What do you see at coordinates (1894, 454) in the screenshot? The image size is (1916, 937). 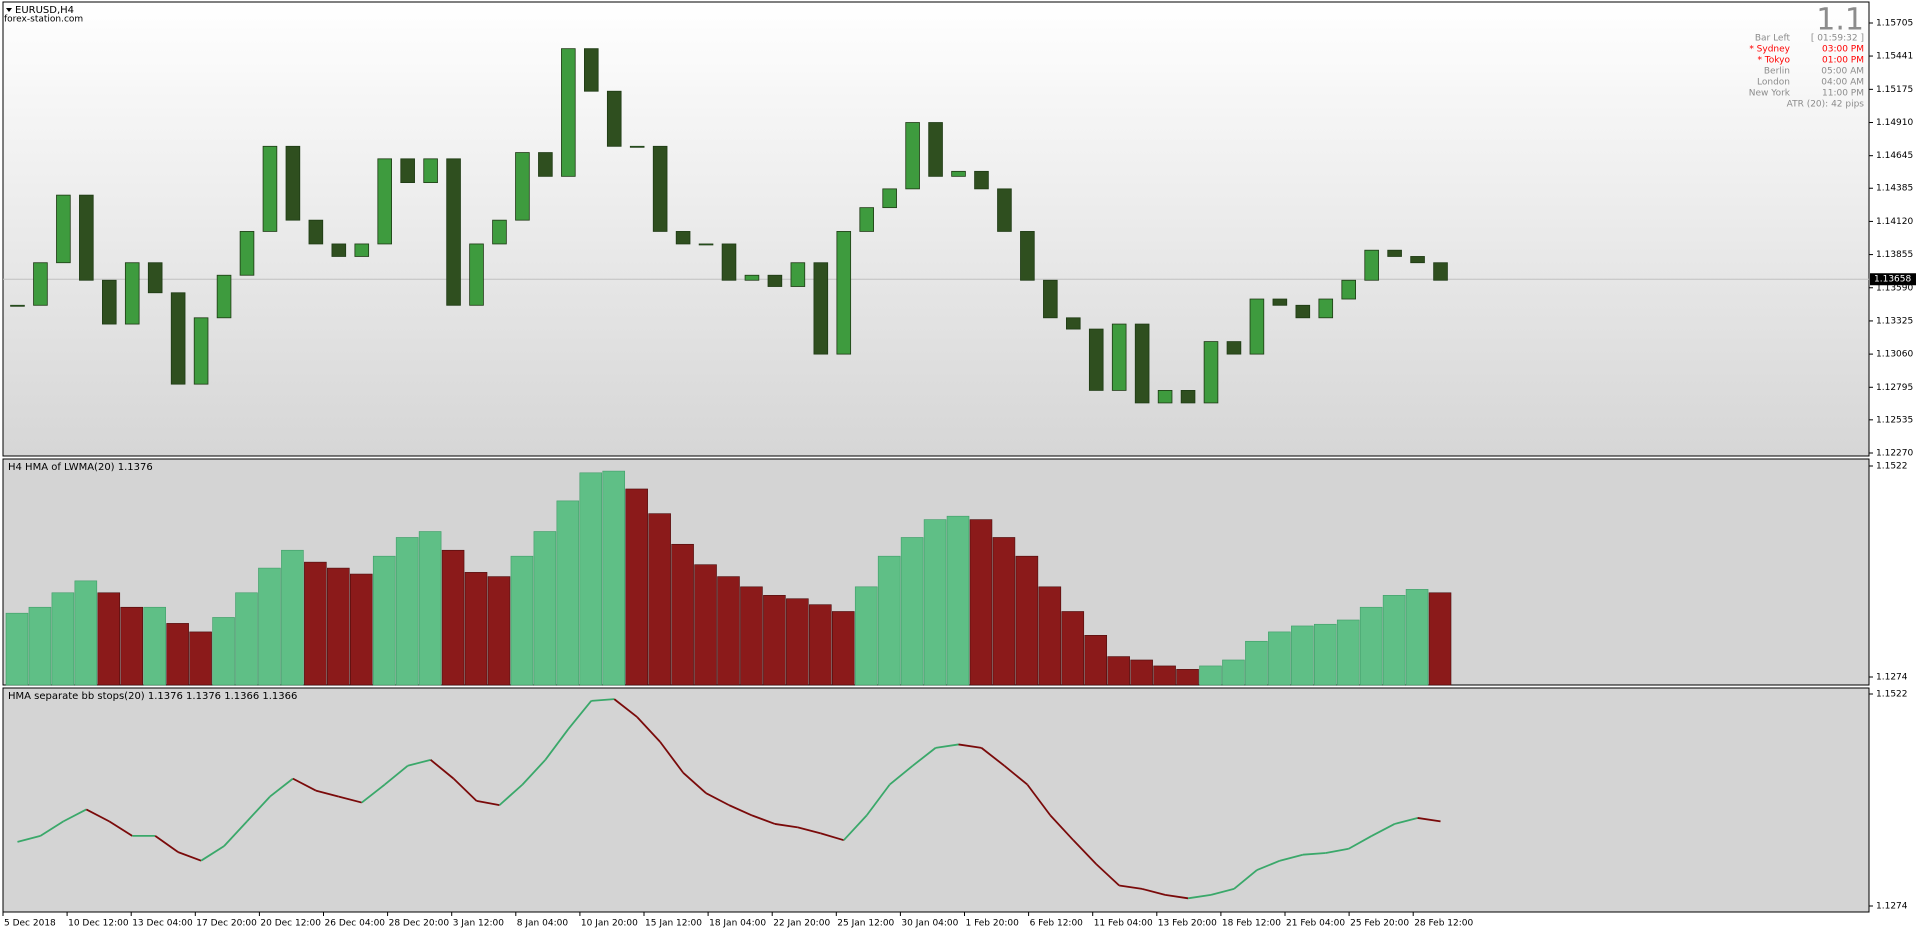 I see `y-tick-label: 1.12270` at bounding box center [1894, 454].